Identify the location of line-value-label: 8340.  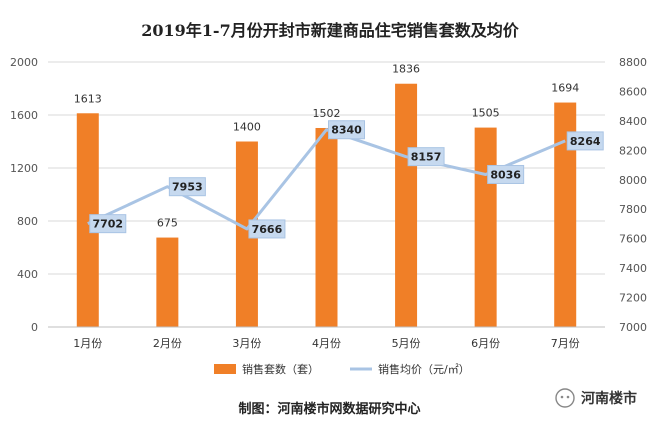
(346, 130).